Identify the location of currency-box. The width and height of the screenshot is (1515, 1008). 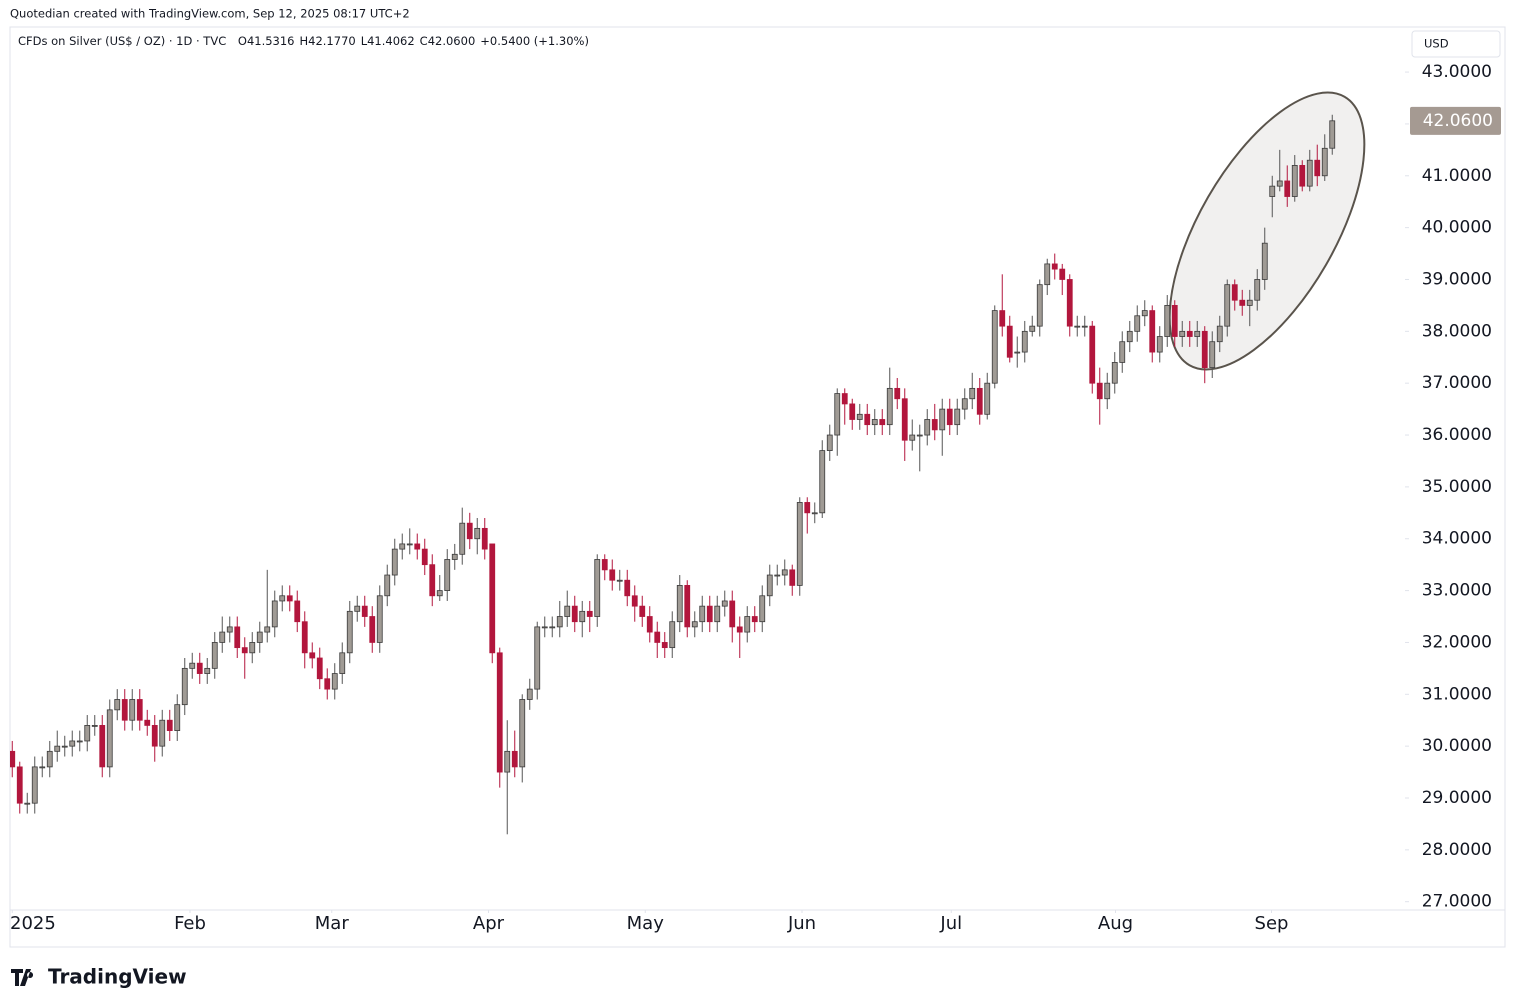
(1456, 44).